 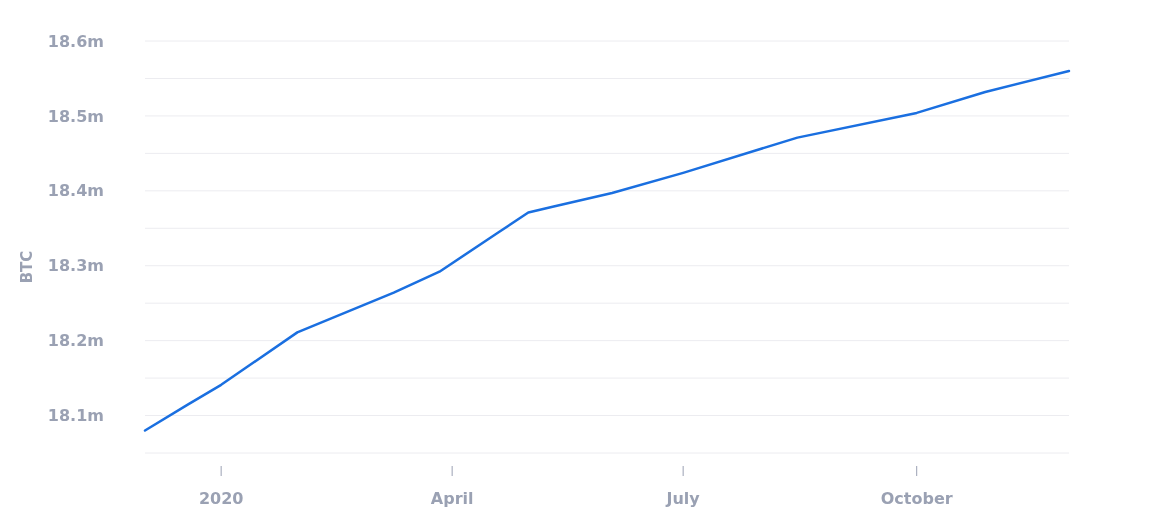 I want to click on x-tick-label: October, so click(x=916, y=498).